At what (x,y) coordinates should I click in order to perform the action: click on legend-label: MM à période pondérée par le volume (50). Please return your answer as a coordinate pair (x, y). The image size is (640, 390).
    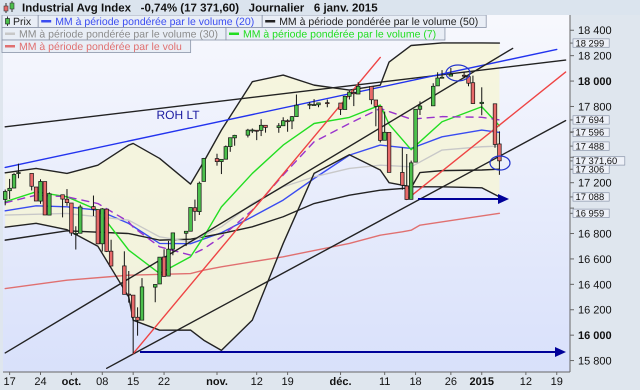
    Looking at the image, I should click on (378, 22).